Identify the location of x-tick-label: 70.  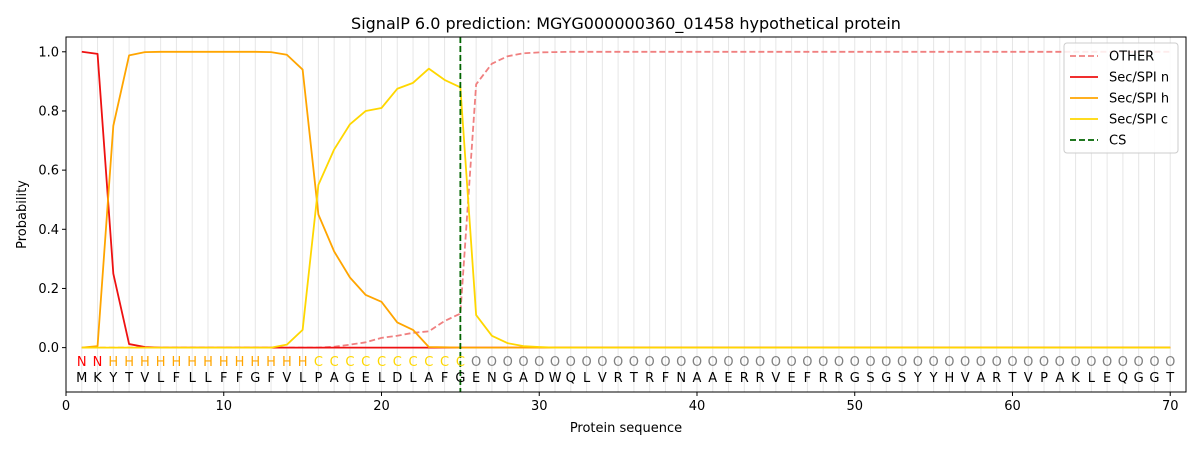
(1170, 406).